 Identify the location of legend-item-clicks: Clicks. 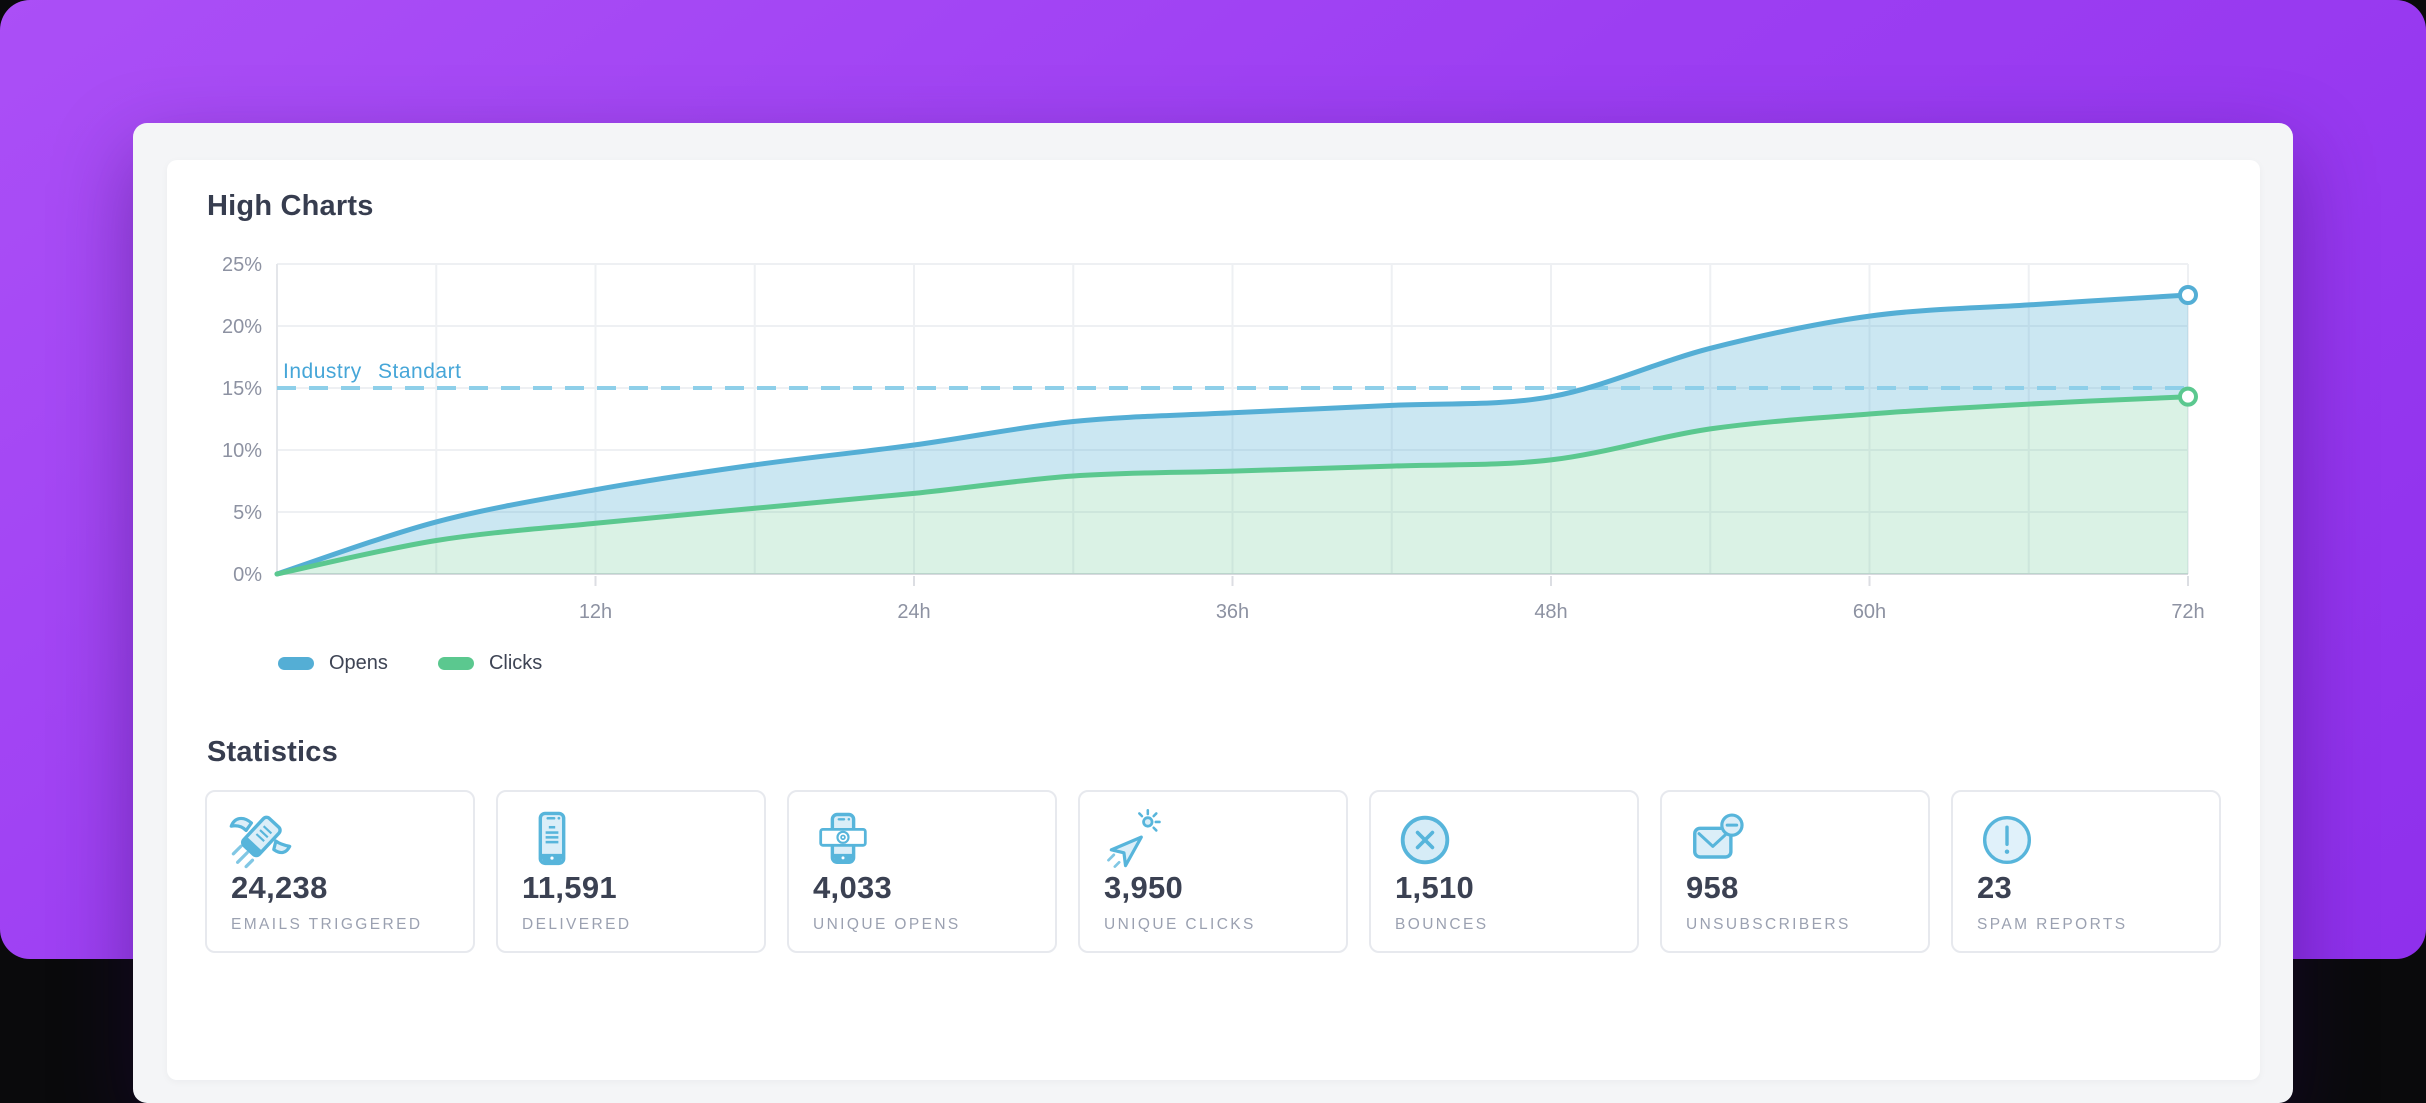
(490, 663).